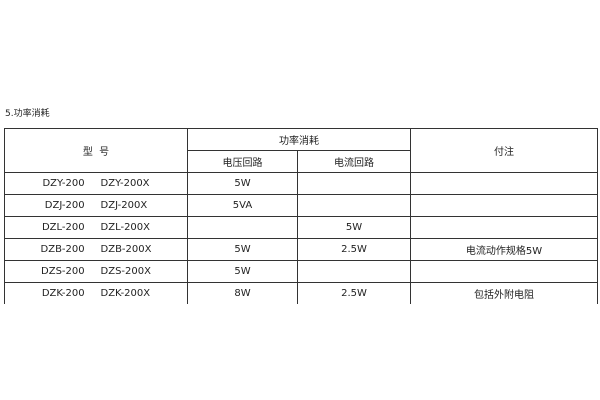 Image resolution: width=600 pixels, height=400 pixels. Describe the element at coordinates (242, 205) in the screenshot. I see `cell-voltage: 5VA` at that location.